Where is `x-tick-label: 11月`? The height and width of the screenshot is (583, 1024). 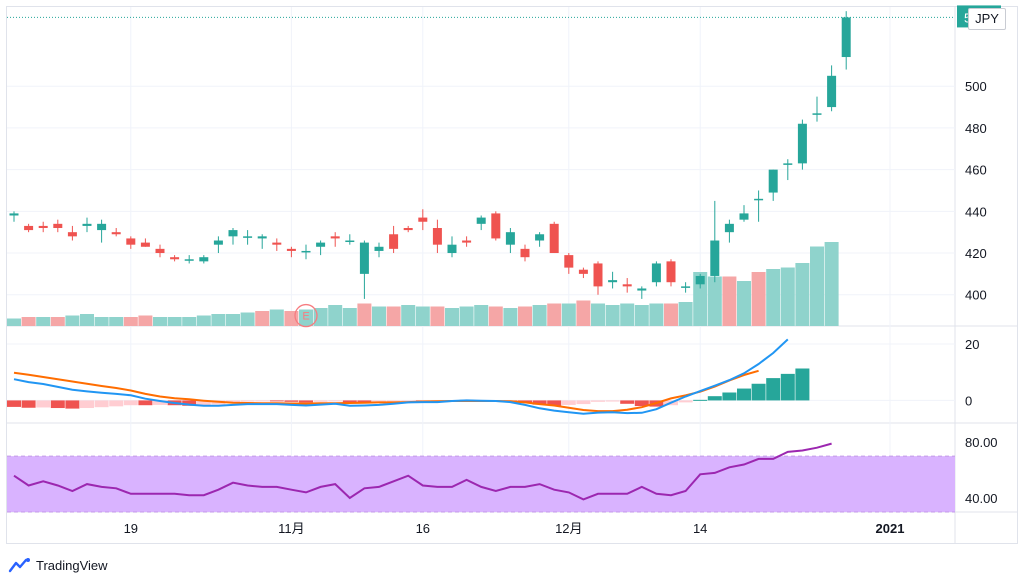 x-tick-label: 11月 is located at coordinates (291, 528).